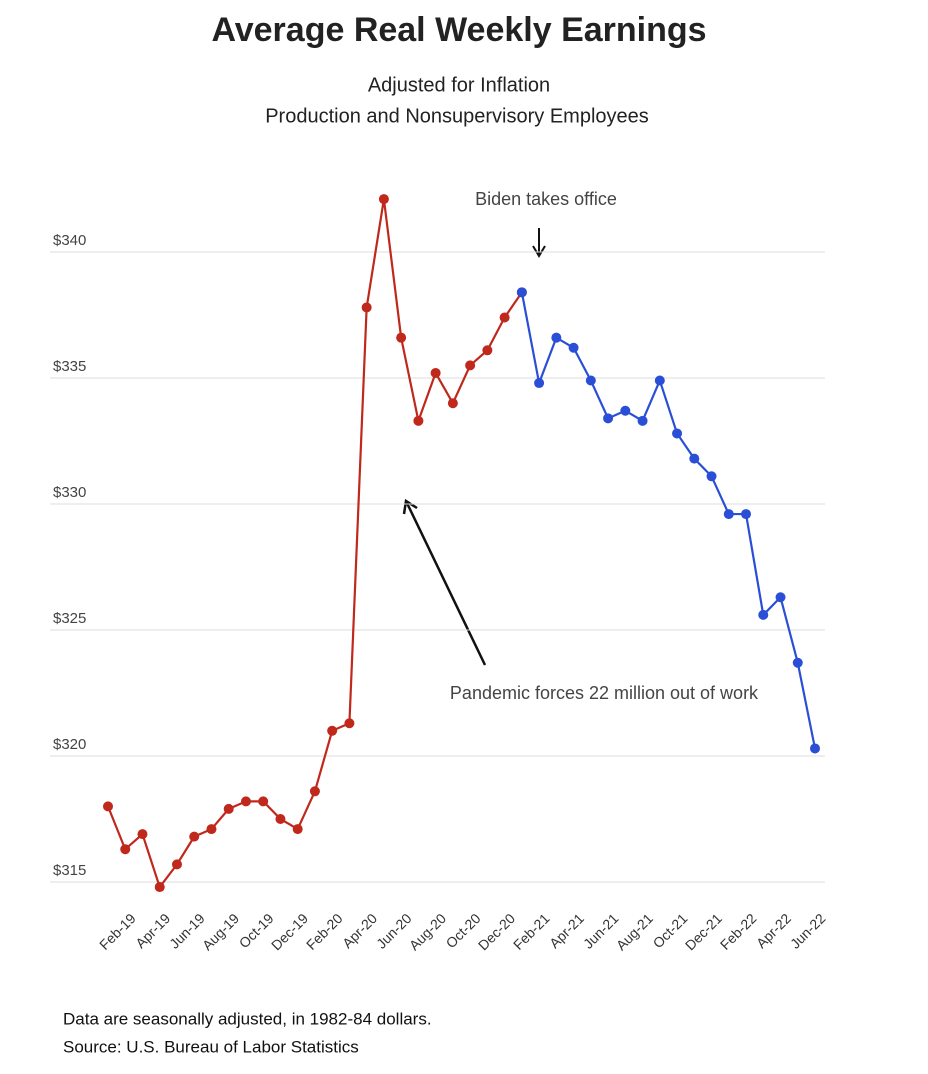  What do you see at coordinates (69, 870) in the screenshot?
I see `y-tick-label: $315` at bounding box center [69, 870].